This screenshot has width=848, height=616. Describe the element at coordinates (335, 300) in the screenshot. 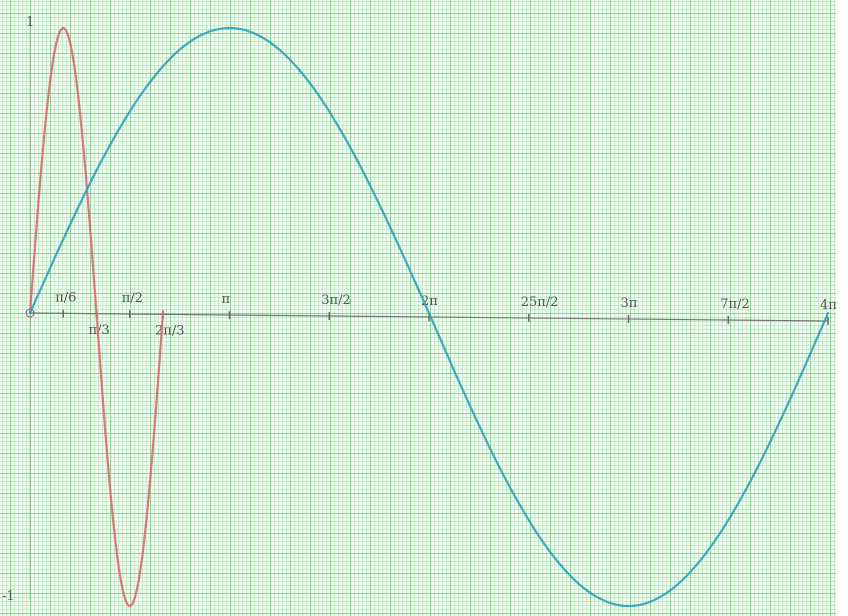

I see `x-tick-label: 3π/2` at that location.